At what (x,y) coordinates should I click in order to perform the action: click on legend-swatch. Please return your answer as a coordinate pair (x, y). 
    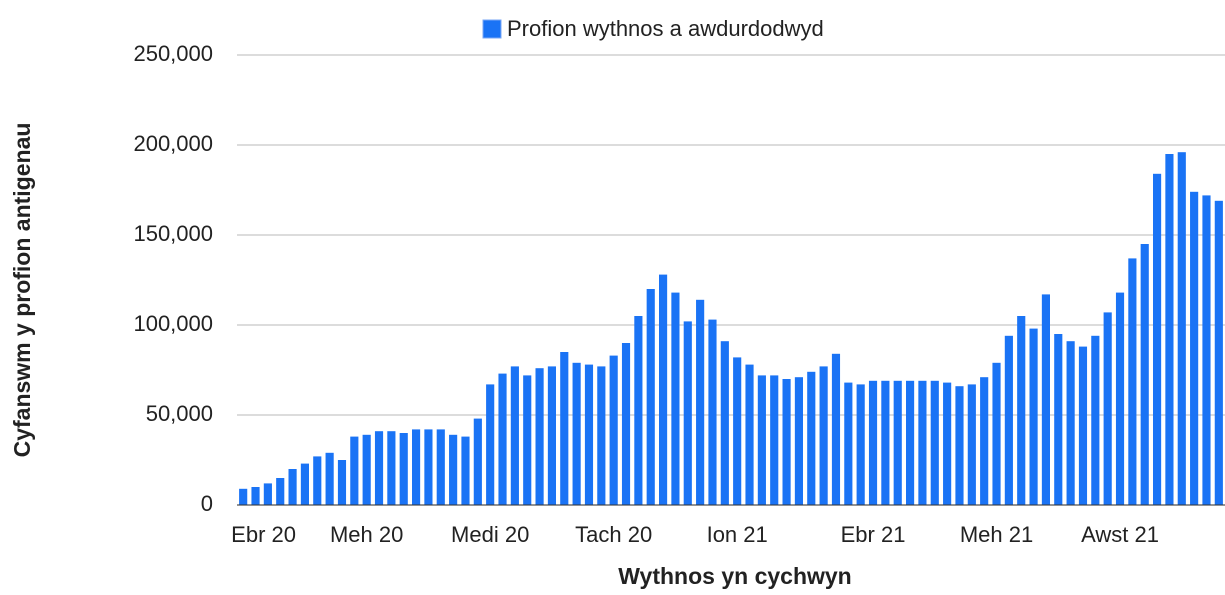
    Looking at the image, I should click on (492, 29).